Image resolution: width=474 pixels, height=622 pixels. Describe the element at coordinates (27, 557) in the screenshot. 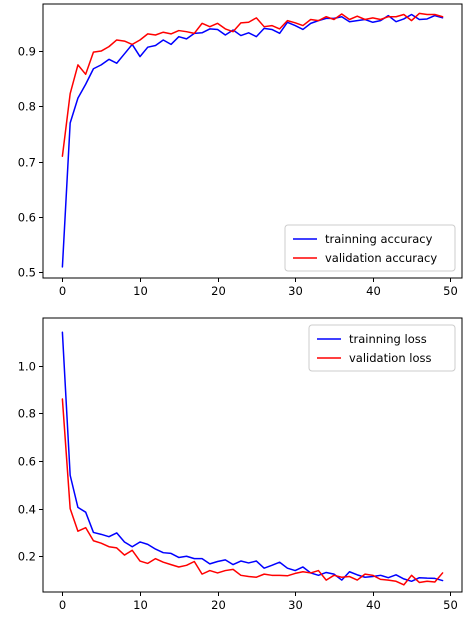

I see `y-tick-label: 0.2` at that location.